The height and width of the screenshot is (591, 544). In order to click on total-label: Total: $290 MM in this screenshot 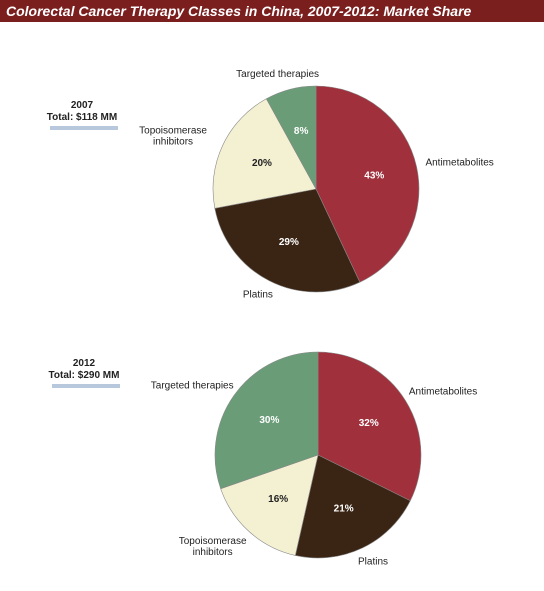, I will do `click(84, 375)`.